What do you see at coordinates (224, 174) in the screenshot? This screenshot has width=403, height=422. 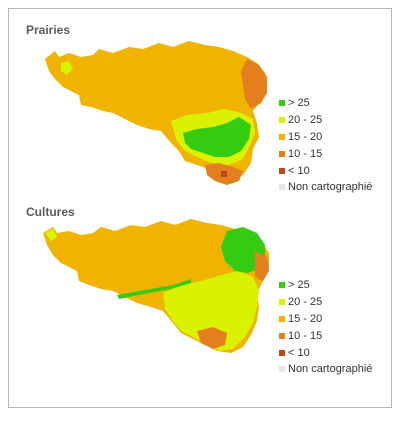 I see `region-lt10-patch` at bounding box center [224, 174].